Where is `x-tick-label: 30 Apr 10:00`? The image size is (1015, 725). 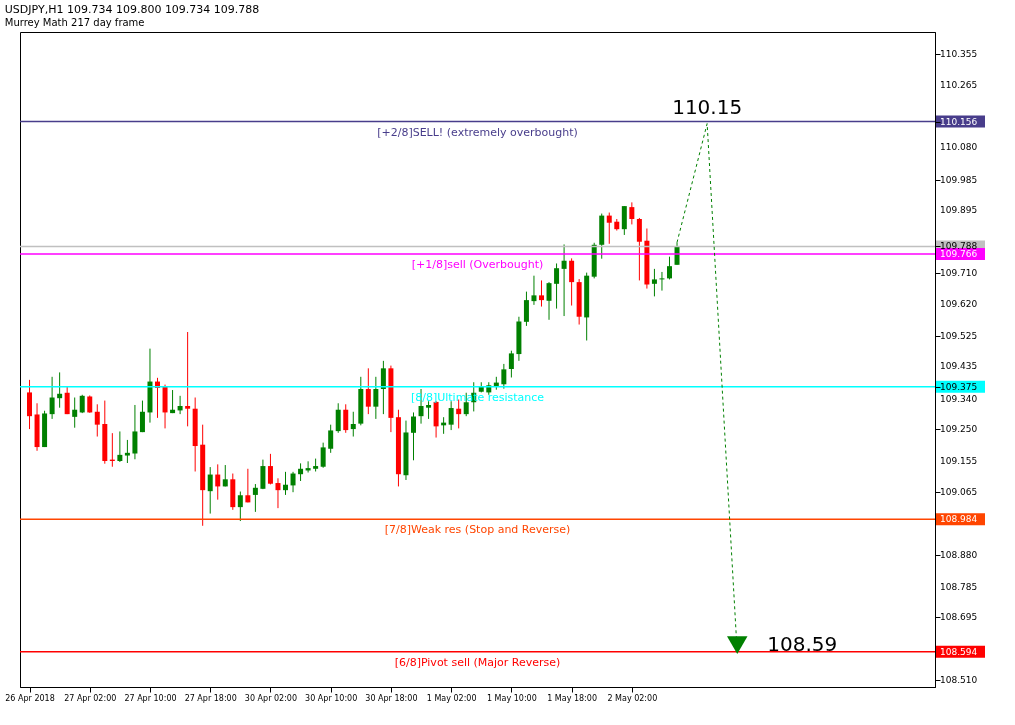 x-tick-label: 30 Apr 10:00 is located at coordinates (331, 698).